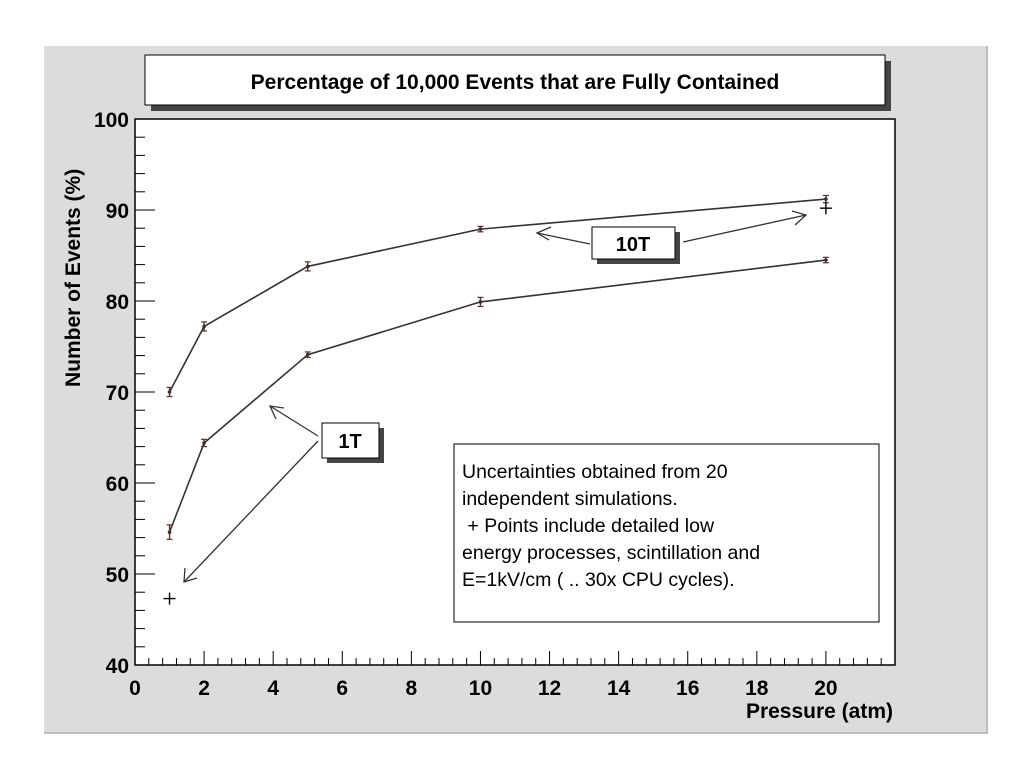 This screenshot has width=1024, height=768. Describe the element at coordinates (563, 238) in the screenshot. I see `arrow-10t-left` at that location.